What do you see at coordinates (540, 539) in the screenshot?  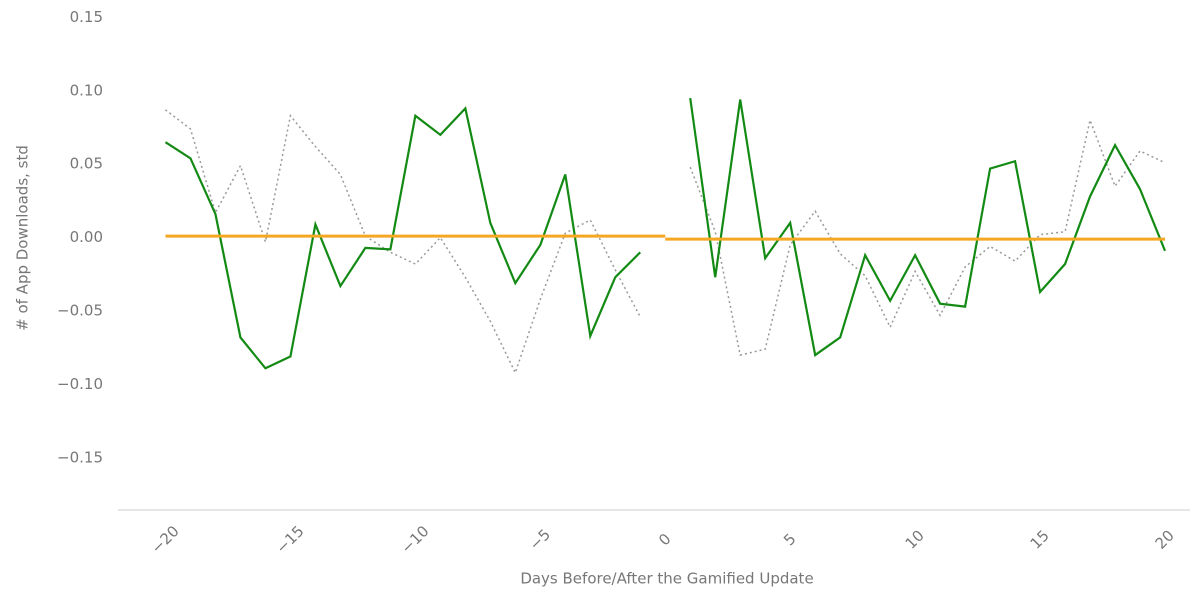 I see `x-tick-label: −5` at bounding box center [540, 539].